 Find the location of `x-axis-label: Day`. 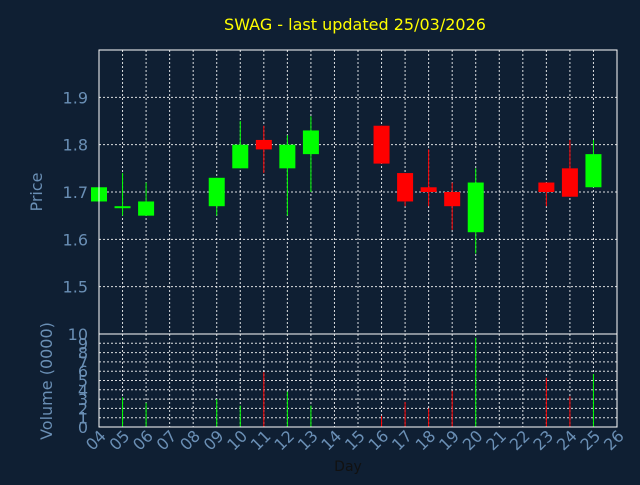

x-axis-label: Day is located at coordinates (348, 467).